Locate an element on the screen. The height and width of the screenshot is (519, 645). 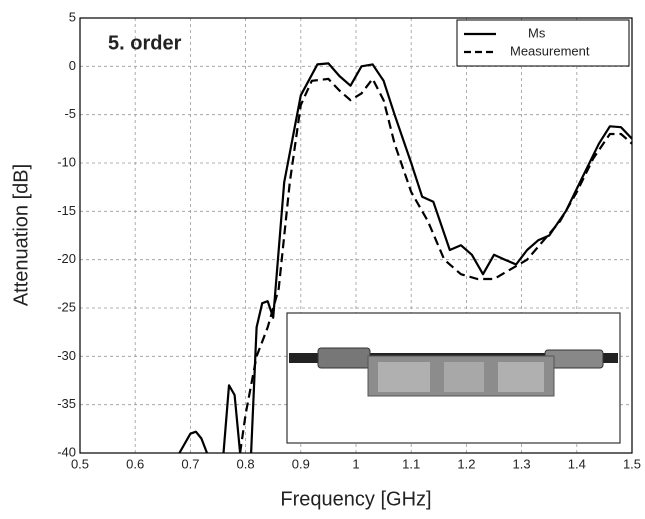
x-tick-label: 1.5 is located at coordinates (632, 463).